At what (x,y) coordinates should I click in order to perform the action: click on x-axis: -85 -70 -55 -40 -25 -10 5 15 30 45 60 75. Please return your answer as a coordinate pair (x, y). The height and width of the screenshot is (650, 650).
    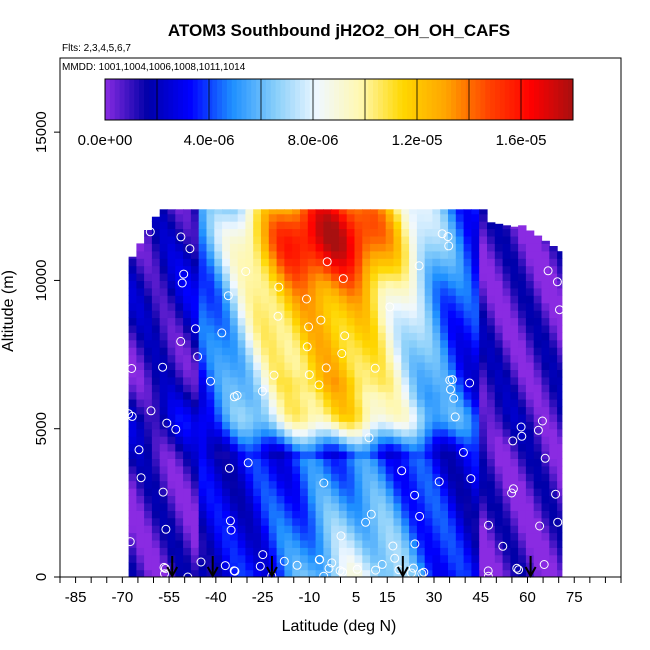
    Looking at the image, I should click on (340, 591).